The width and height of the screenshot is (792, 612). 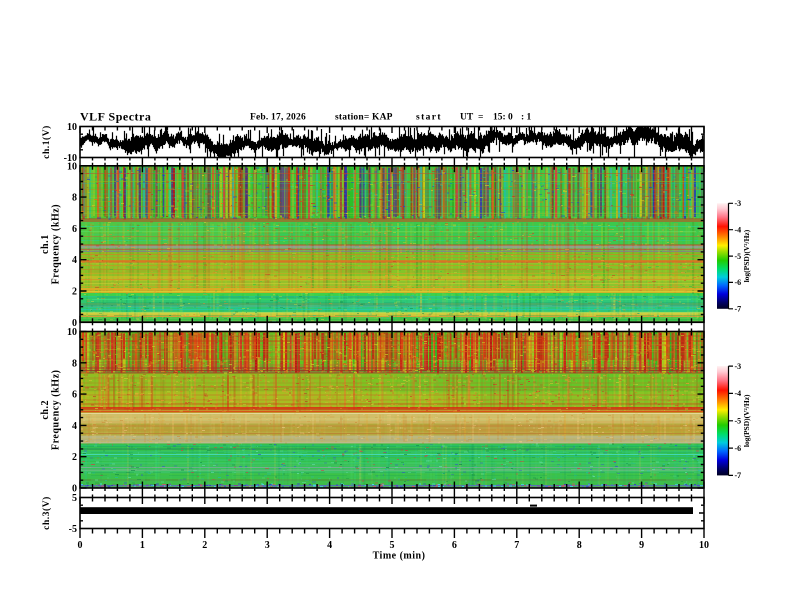 I want to click on svg-text: 3, so click(x=267, y=545).